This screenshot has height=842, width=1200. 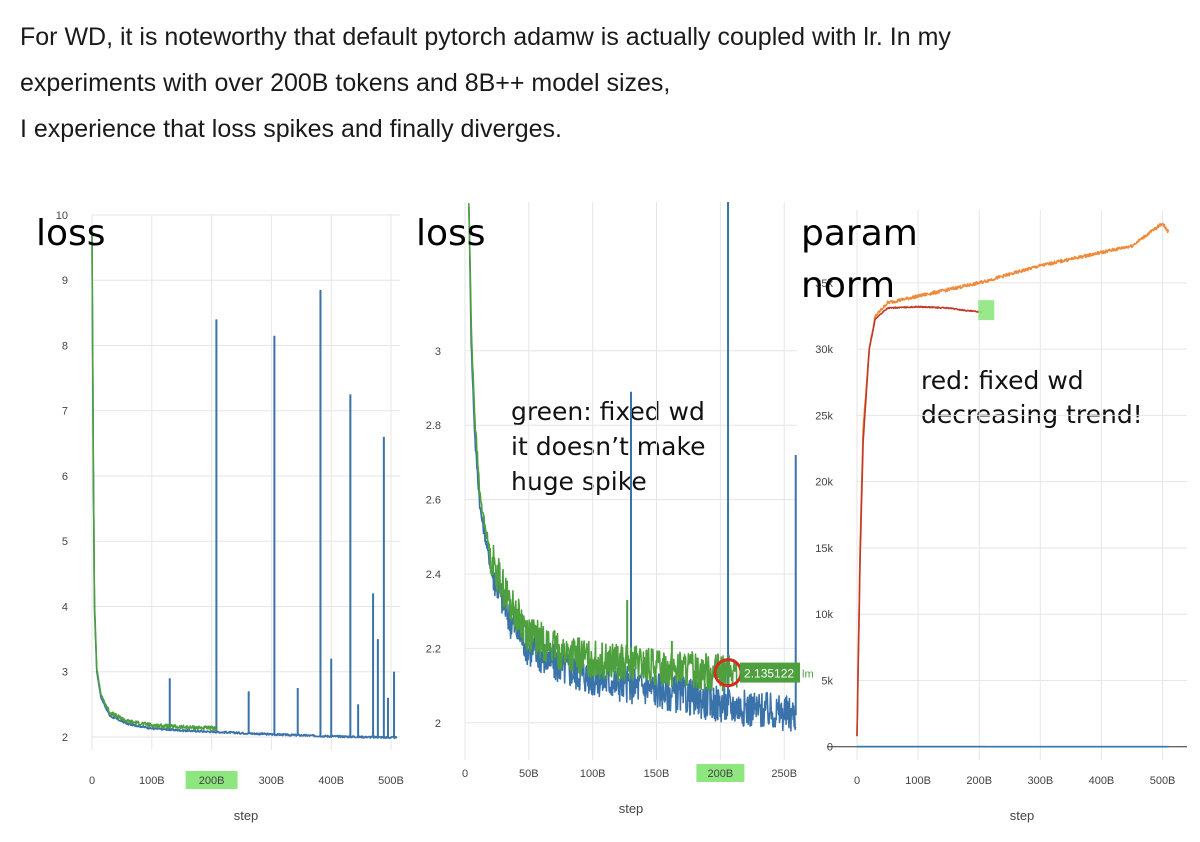 I want to click on param-norm-big-title: norm, so click(x=848, y=285).